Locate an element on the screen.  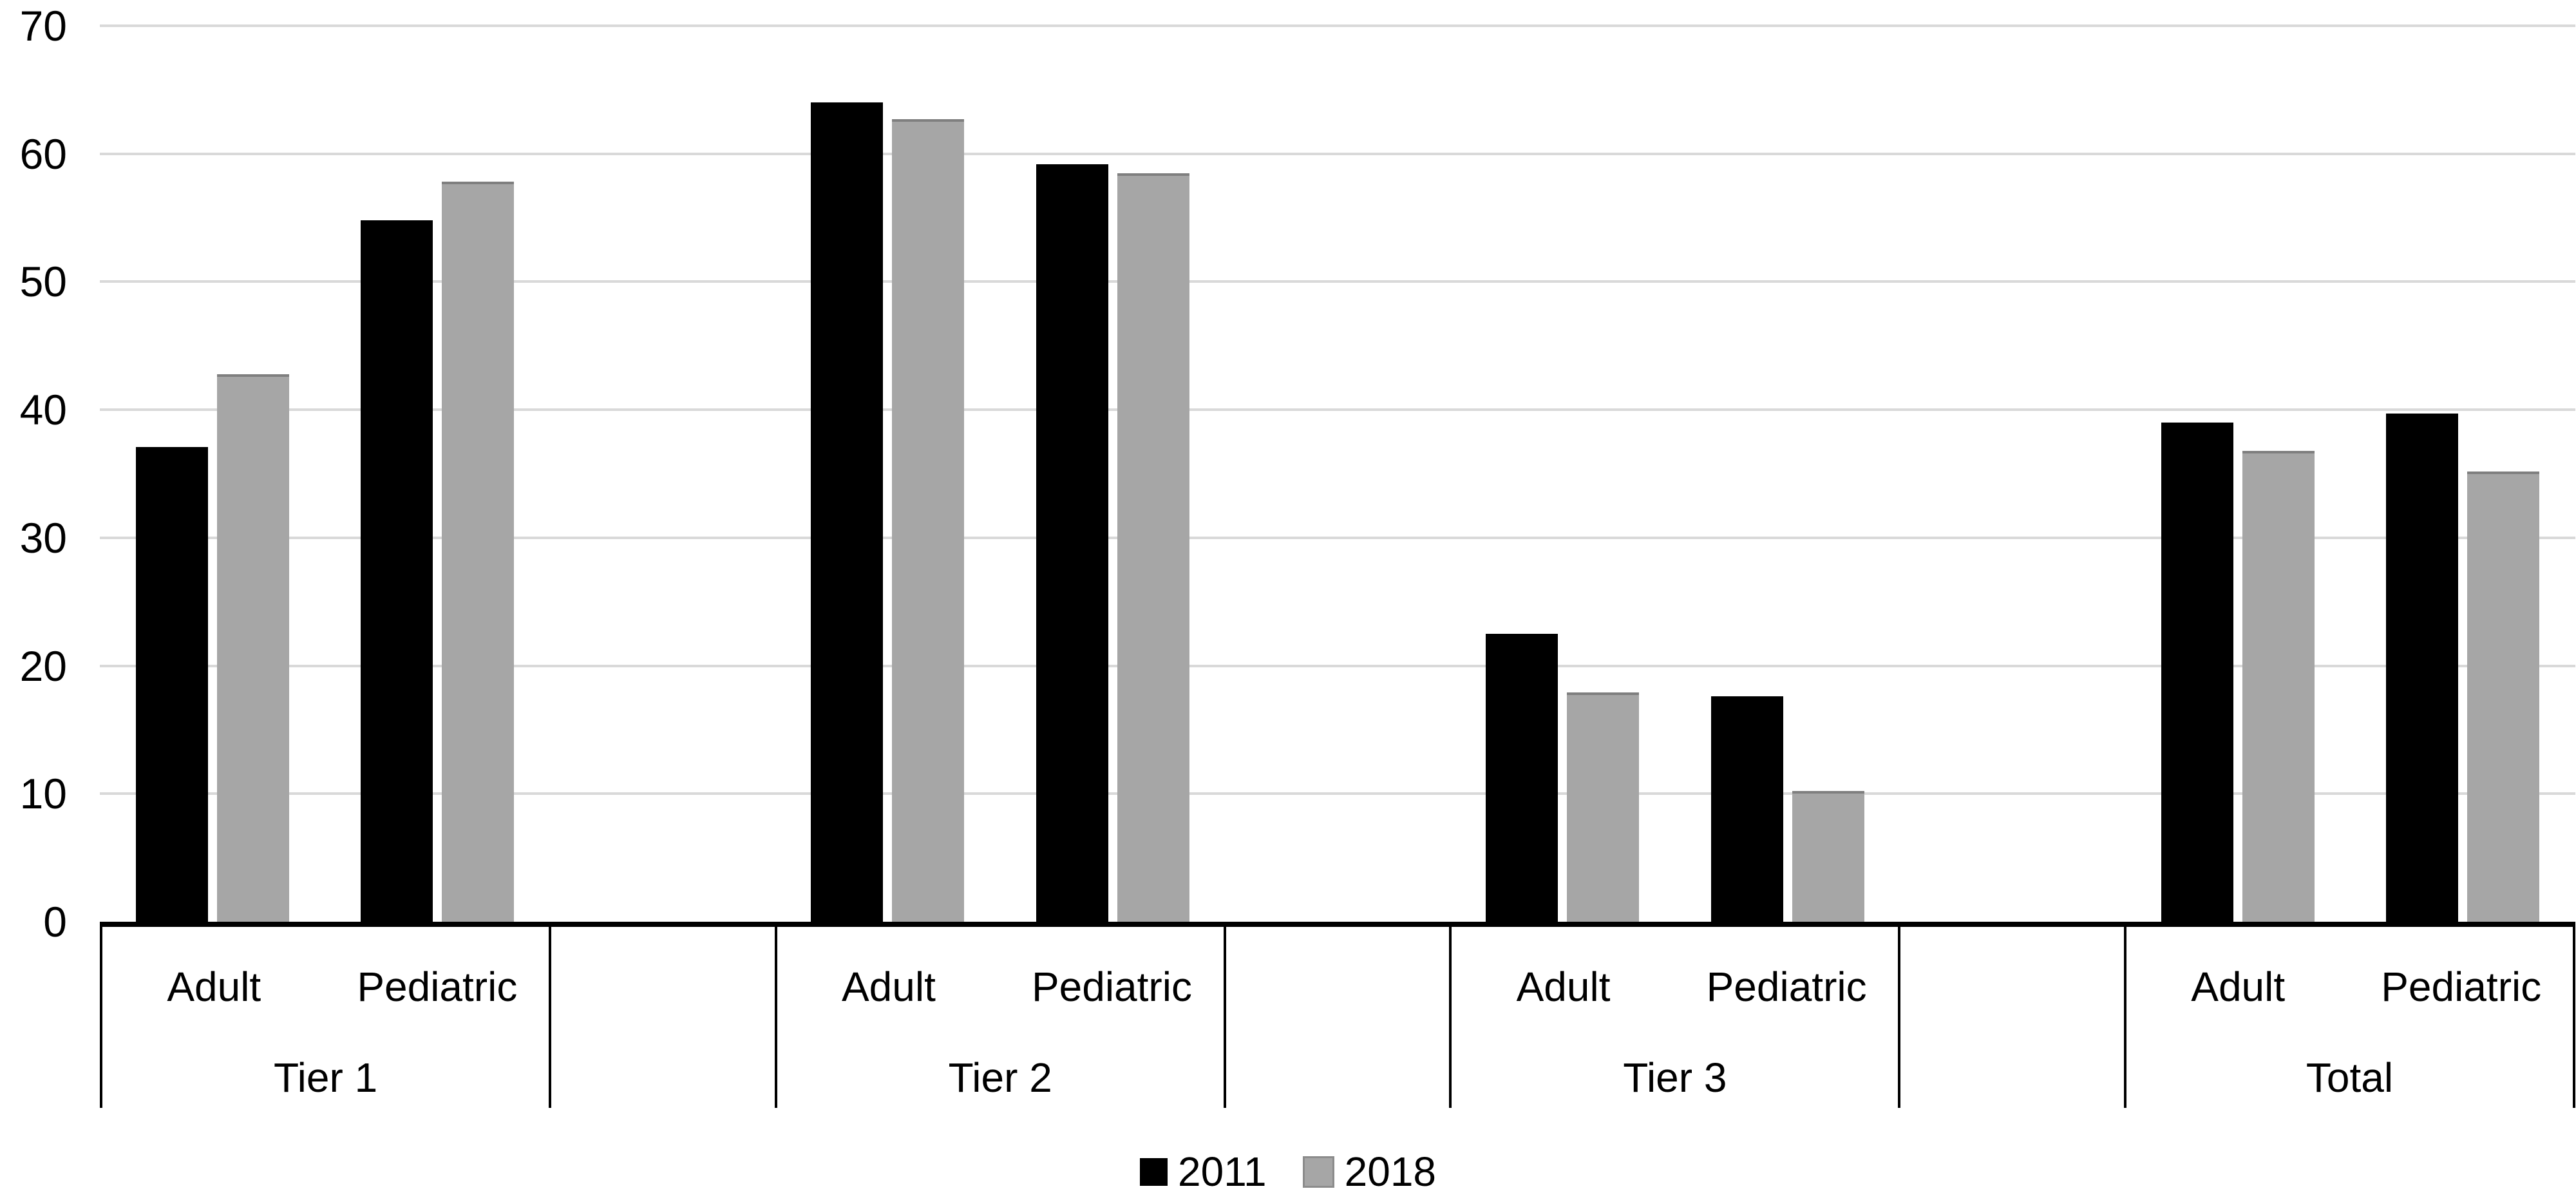
y-tick-label: 0 is located at coordinates (55, 922).